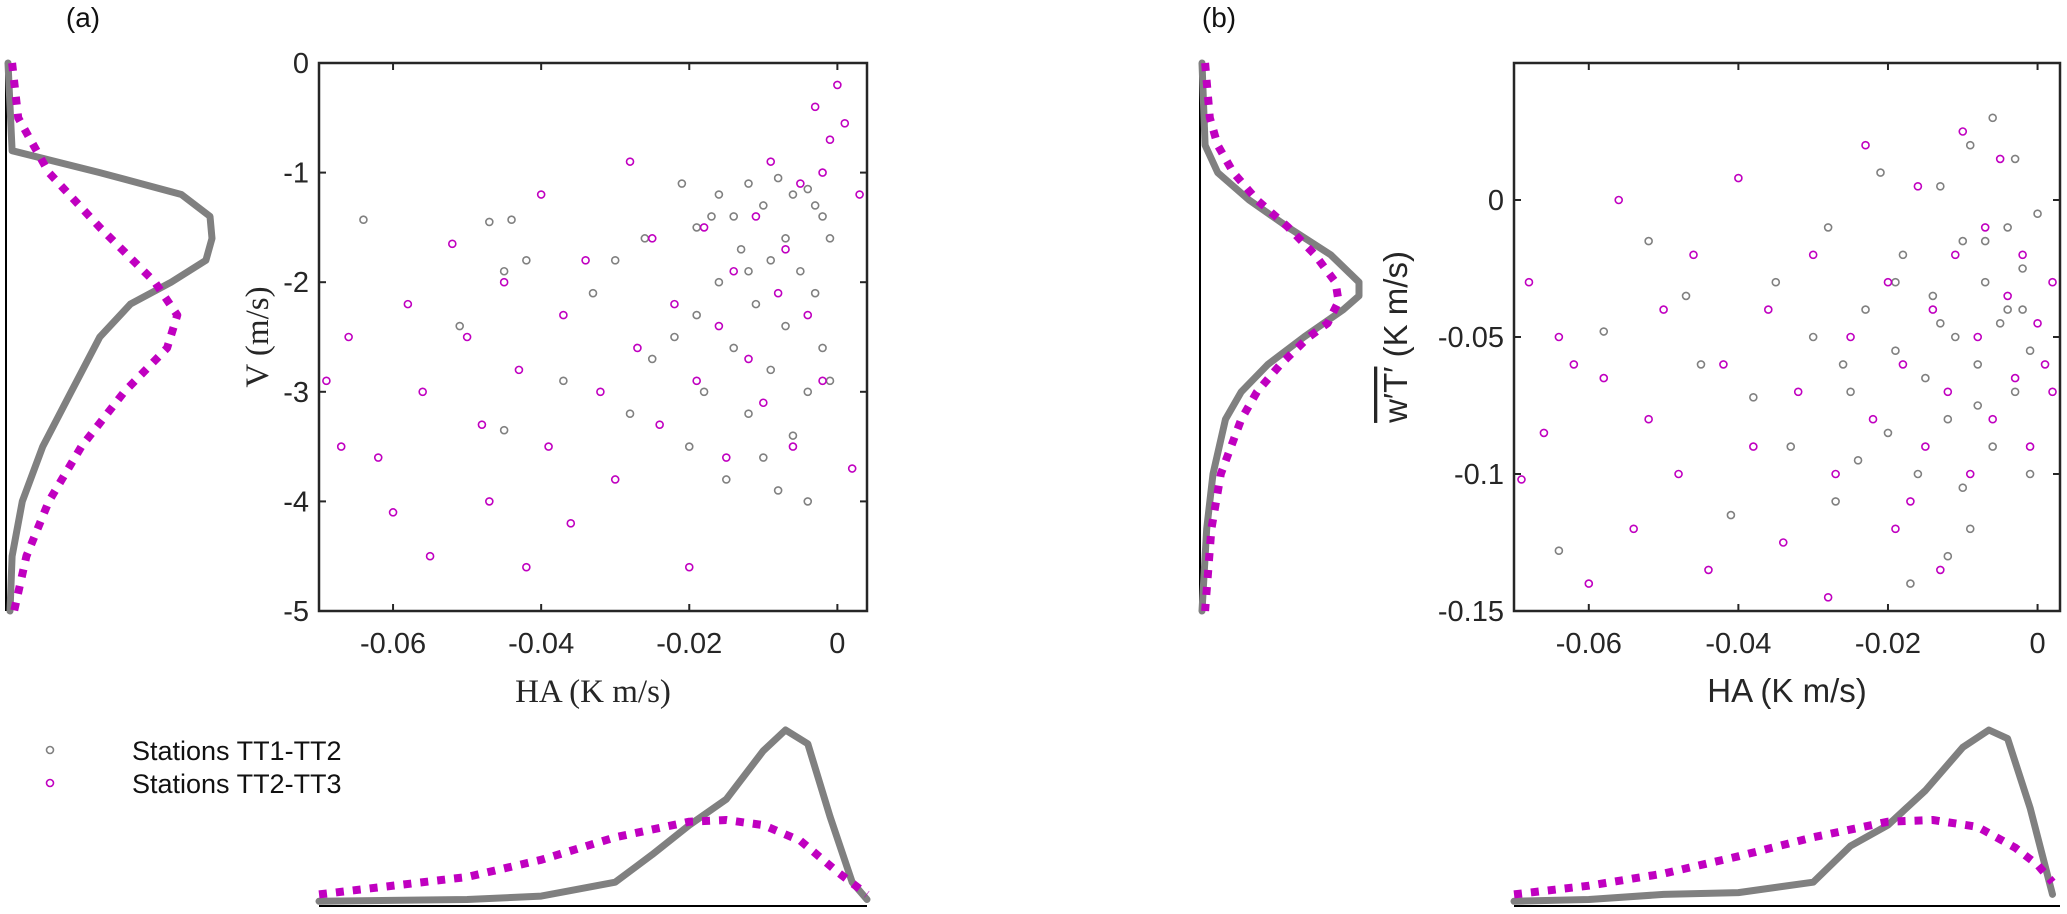 The height and width of the screenshot is (914, 2067). I want to click on y-tick-label: -0.05, so click(1471, 338).